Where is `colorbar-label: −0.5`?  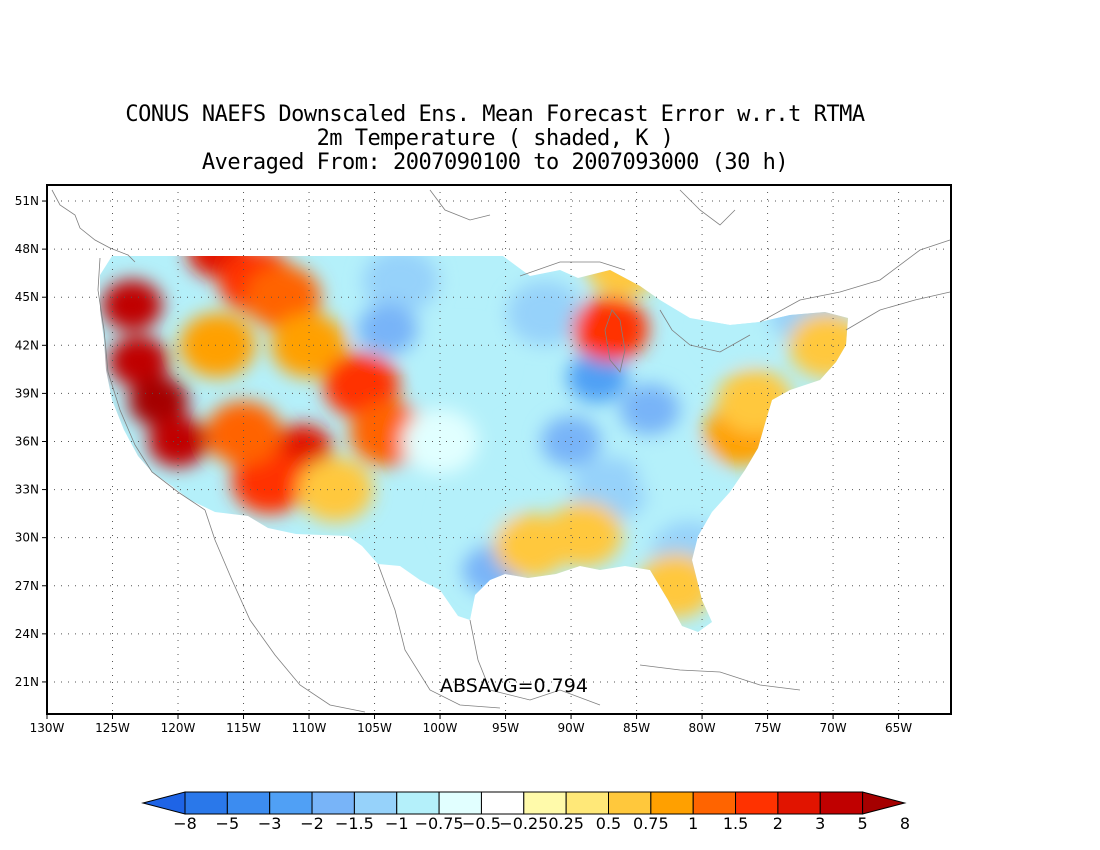 colorbar-label: −0.5 is located at coordinates (481, 823).